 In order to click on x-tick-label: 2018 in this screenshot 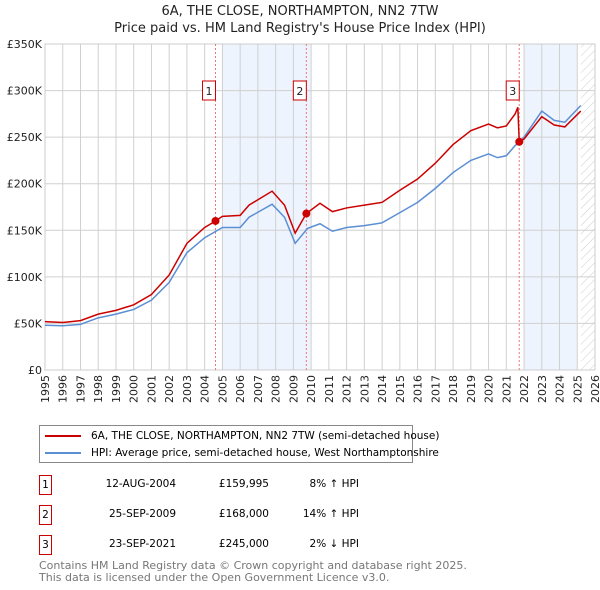, I will do `click(453, 389)`.